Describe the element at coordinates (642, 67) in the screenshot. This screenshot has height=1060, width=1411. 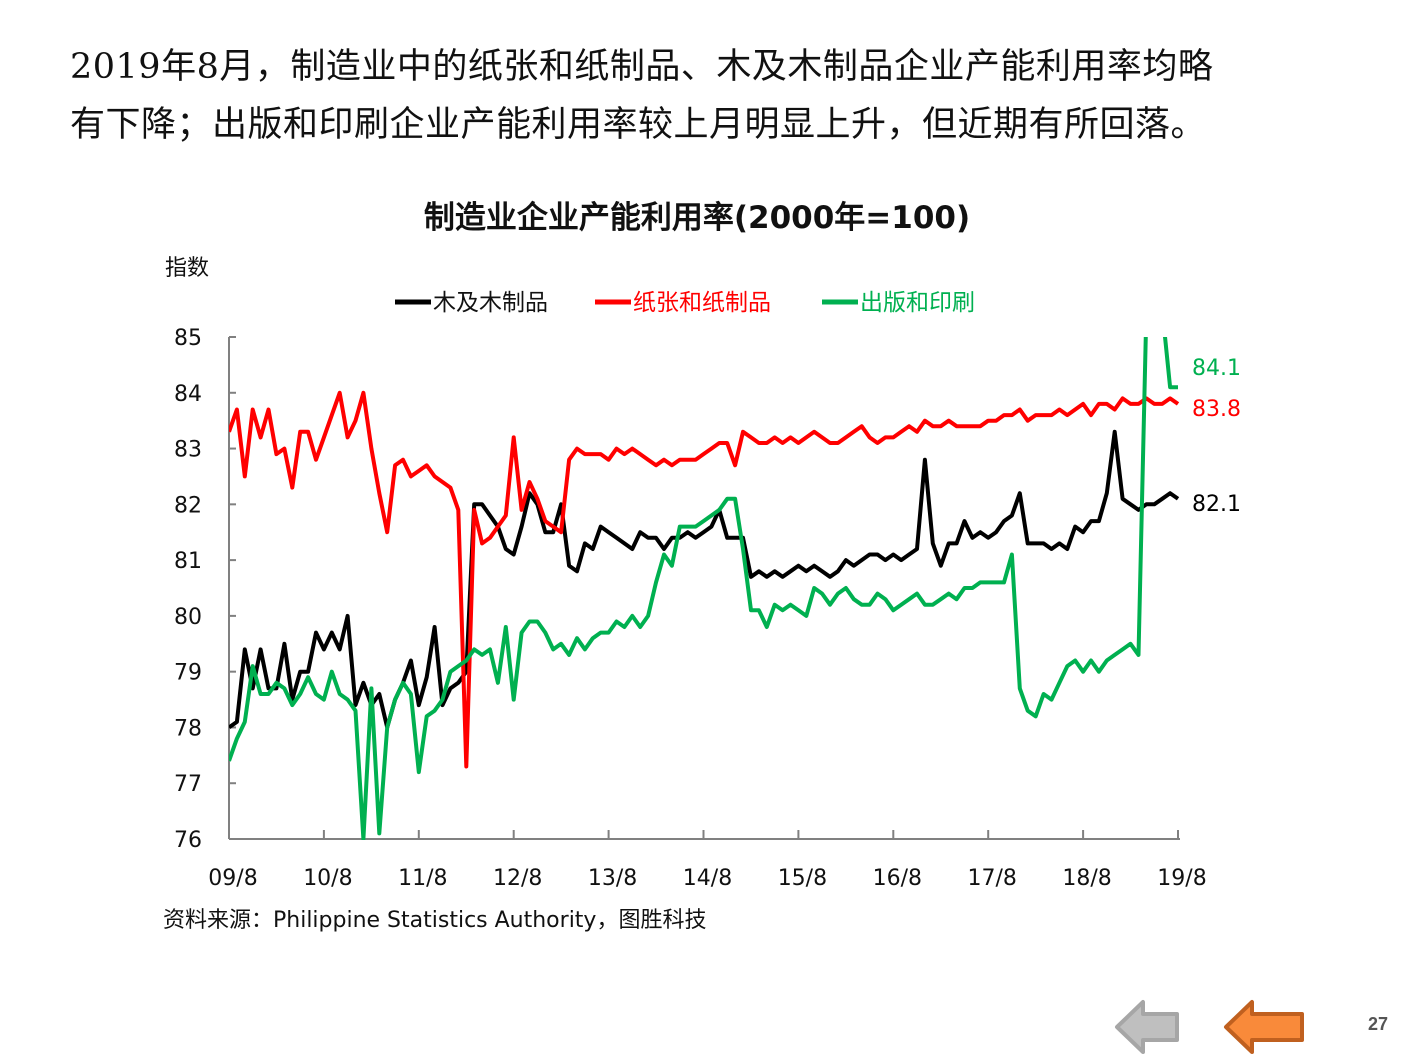
I see `heading-line-1: 2019年8月，制造业中的纸张和纸制品、木及木制品企业产能利用率均略` at that location.